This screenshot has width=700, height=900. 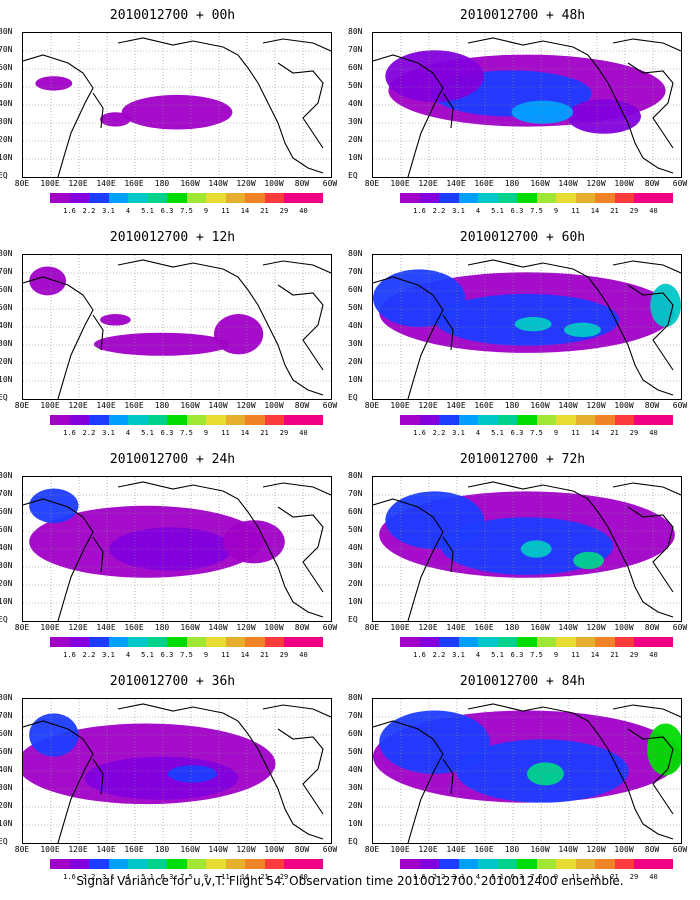 I want to click on colorbar-label: 21, so click(x=614, y=877).